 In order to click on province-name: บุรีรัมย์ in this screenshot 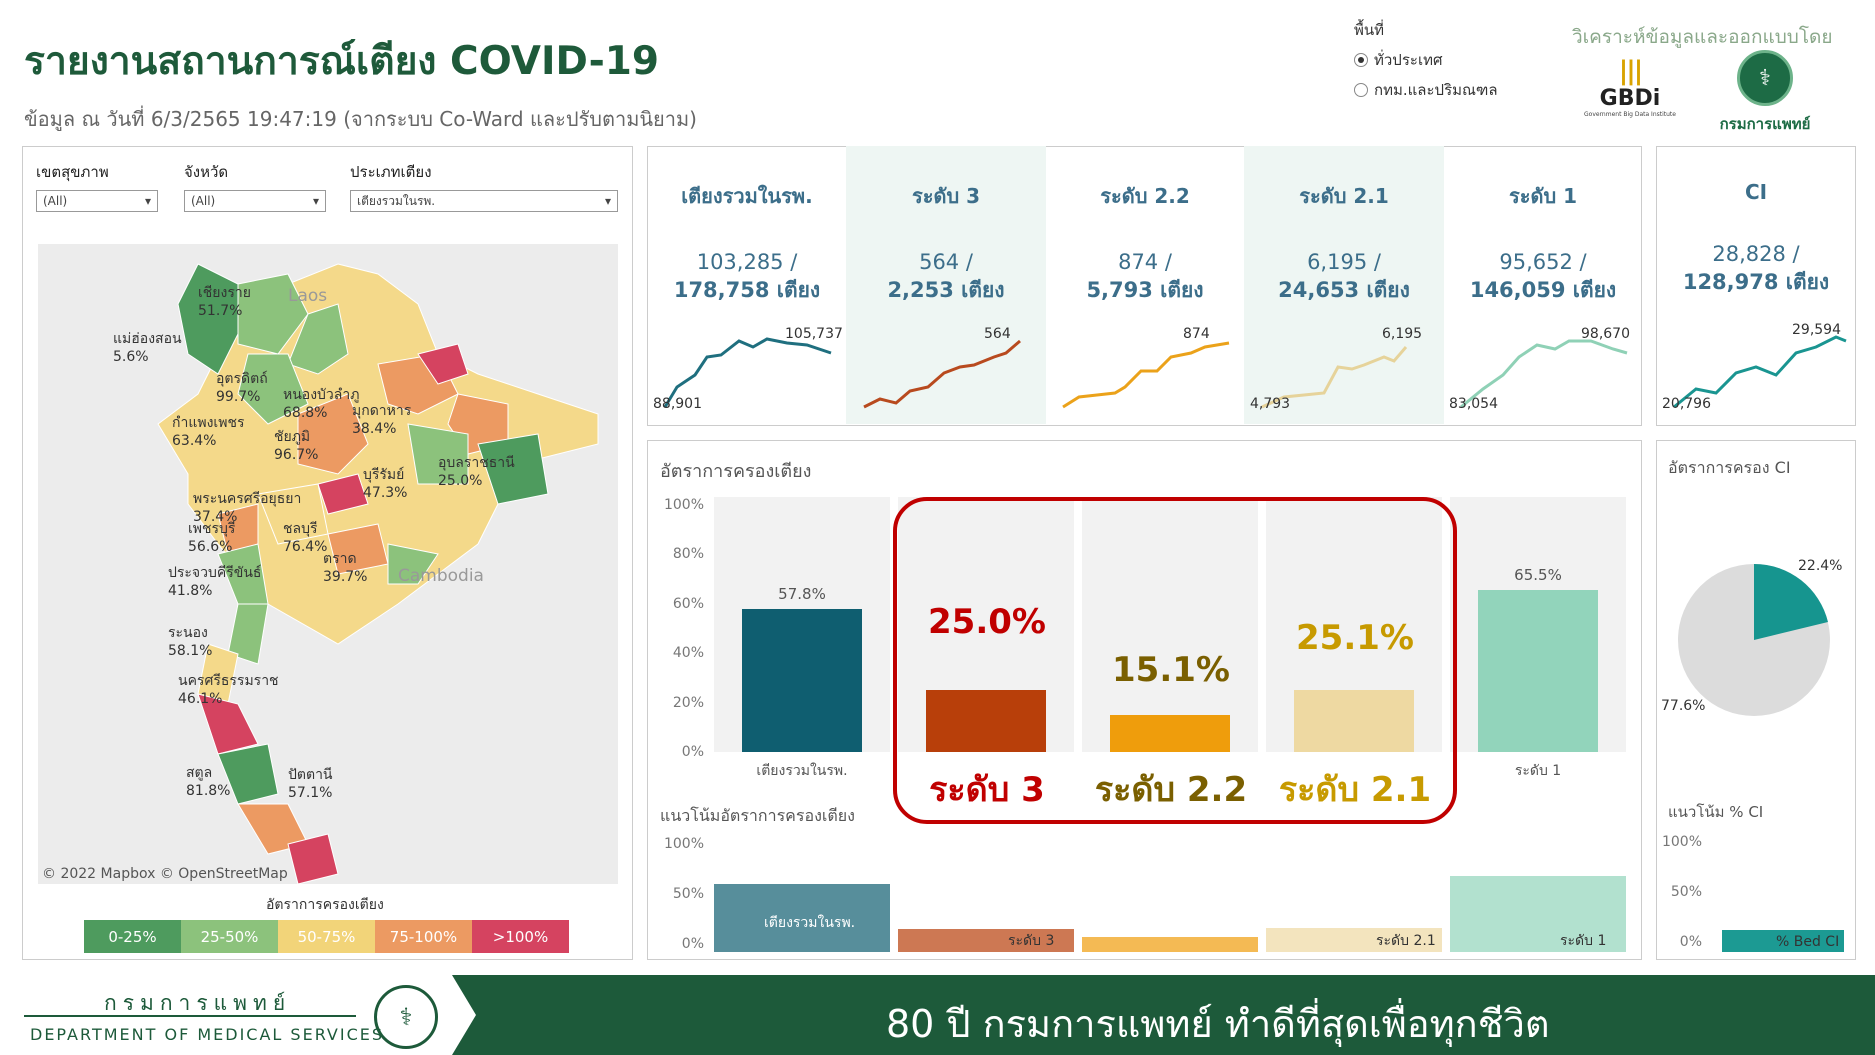, I will do `click(384, 475)`.